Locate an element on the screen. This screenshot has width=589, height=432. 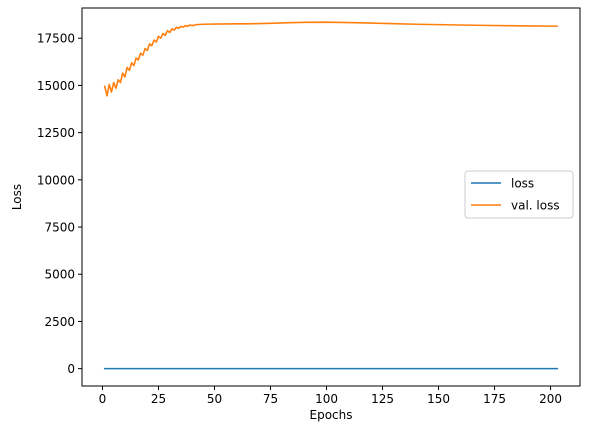
series-line-val-loss is located at coordinates (331, 59).